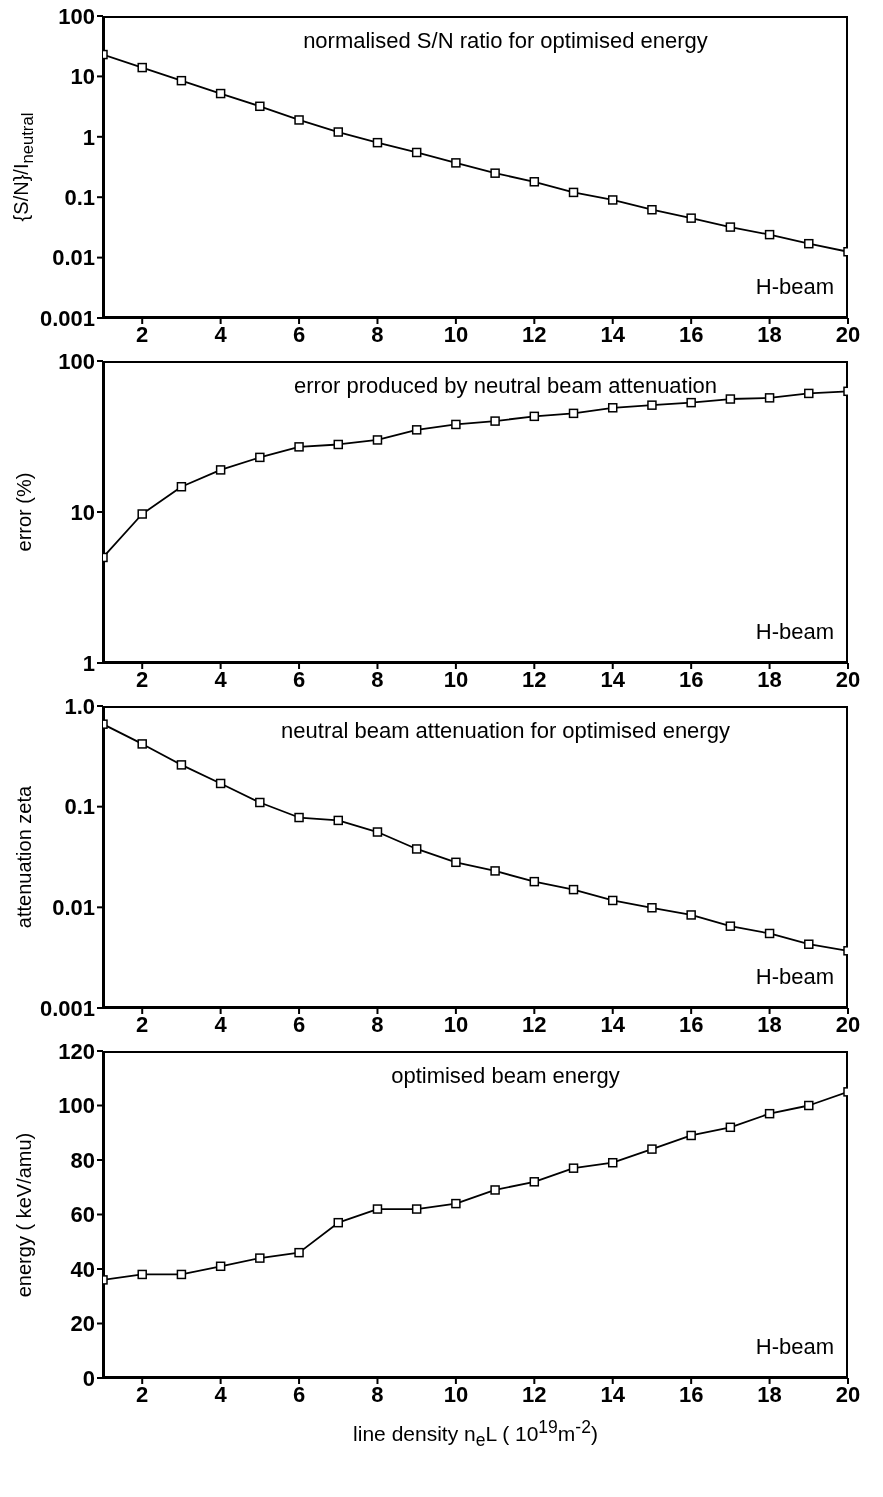 The height and width of the screenshot is (1497, 883). What do you see at coordinates (24, 512) in the screenshot?
I see `y-axis-title: error (%)` at bounding box center [24, 512].